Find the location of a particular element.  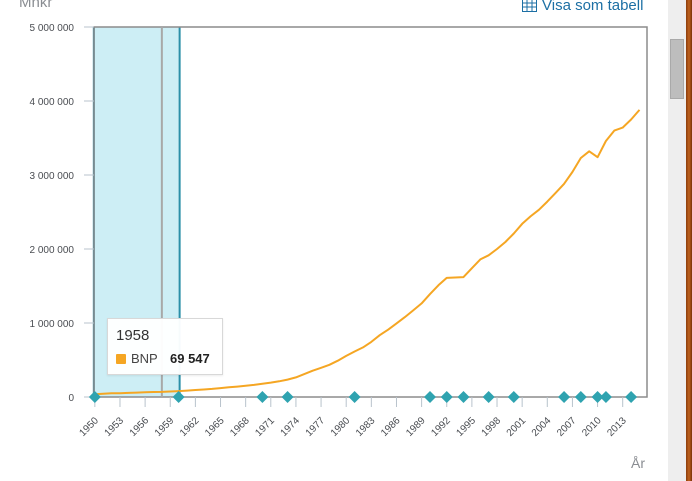

y-tick-label: 1 000 000 is located at coordinates (52, 324).